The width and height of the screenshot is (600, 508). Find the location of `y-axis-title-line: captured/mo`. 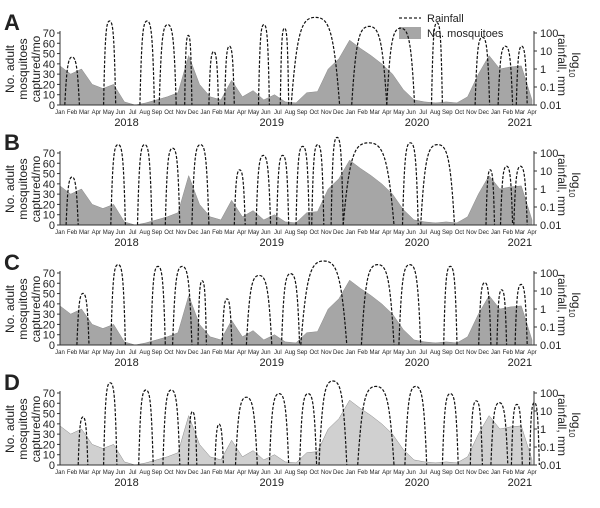

y-axis-title-line: captured/mo is located at coordinates (36, 188).